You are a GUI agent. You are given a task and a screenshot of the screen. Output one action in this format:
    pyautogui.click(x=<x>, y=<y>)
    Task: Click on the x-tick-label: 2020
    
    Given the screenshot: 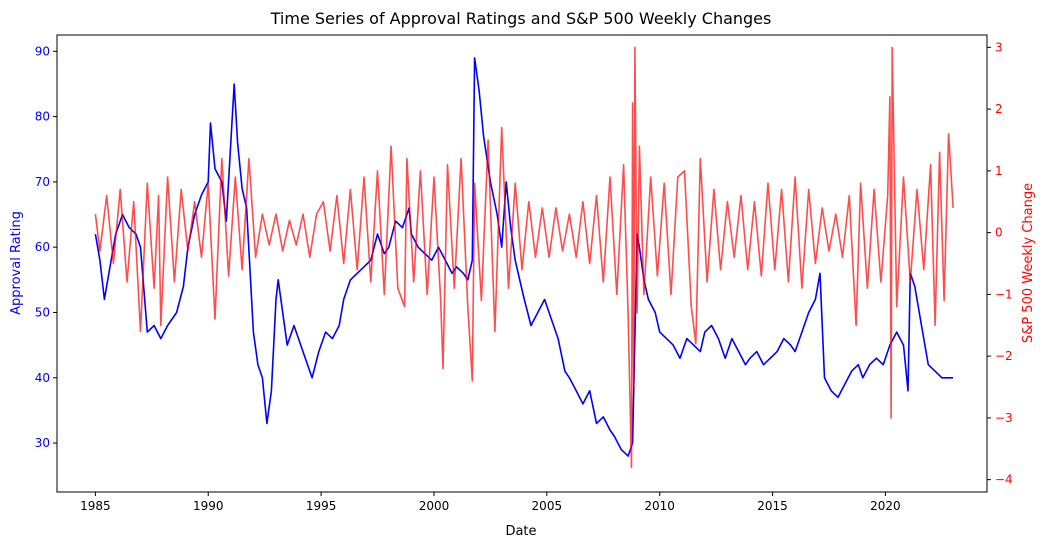 What is the action you would take?
    pyautogui.click(x=885, y=506)
    